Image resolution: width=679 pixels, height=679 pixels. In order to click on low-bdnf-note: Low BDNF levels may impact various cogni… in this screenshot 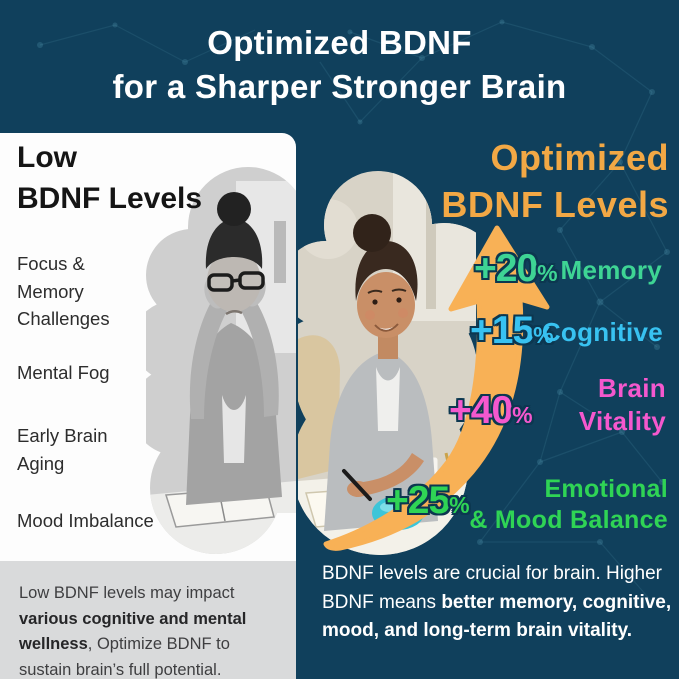, I will do `click(148, 620)`.